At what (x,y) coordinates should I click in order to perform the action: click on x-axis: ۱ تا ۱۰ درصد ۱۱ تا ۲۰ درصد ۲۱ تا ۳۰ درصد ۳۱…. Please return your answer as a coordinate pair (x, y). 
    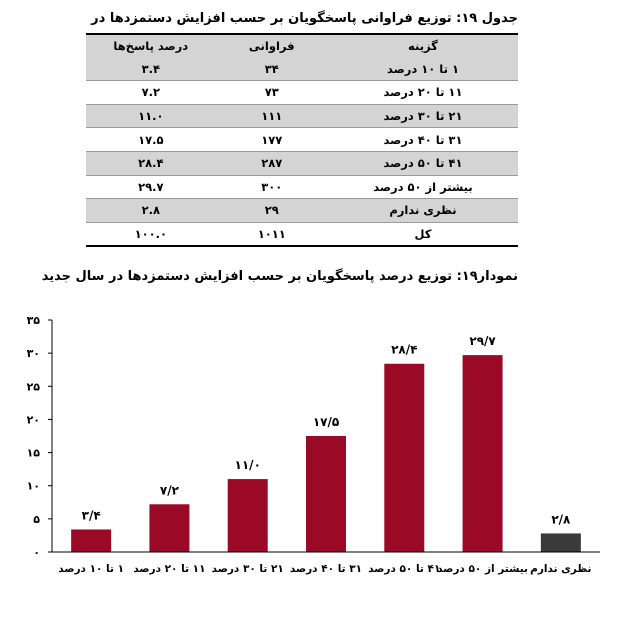
    Looking at the image, I should click on (326, 563).